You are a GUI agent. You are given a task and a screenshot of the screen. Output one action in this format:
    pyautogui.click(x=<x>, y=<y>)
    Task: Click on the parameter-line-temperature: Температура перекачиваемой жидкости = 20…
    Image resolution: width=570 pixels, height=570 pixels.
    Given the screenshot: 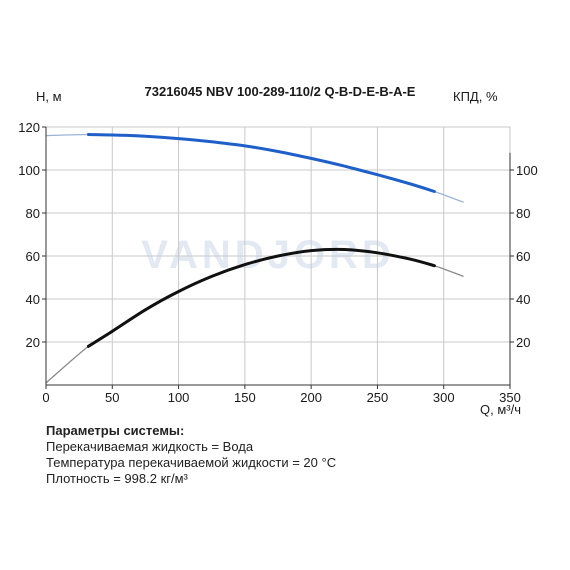 What is the action you would take?
    pyautogui.click(x=191, y=462)
    